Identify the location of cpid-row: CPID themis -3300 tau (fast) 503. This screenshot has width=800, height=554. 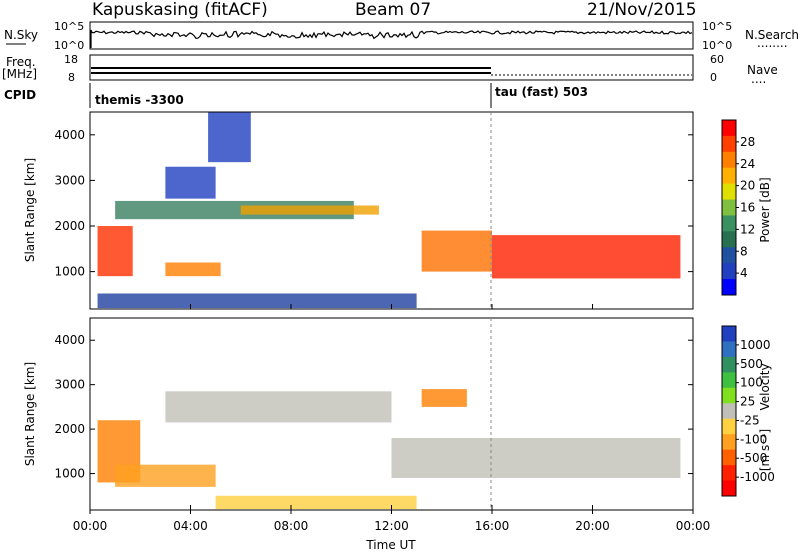
(296, 95).